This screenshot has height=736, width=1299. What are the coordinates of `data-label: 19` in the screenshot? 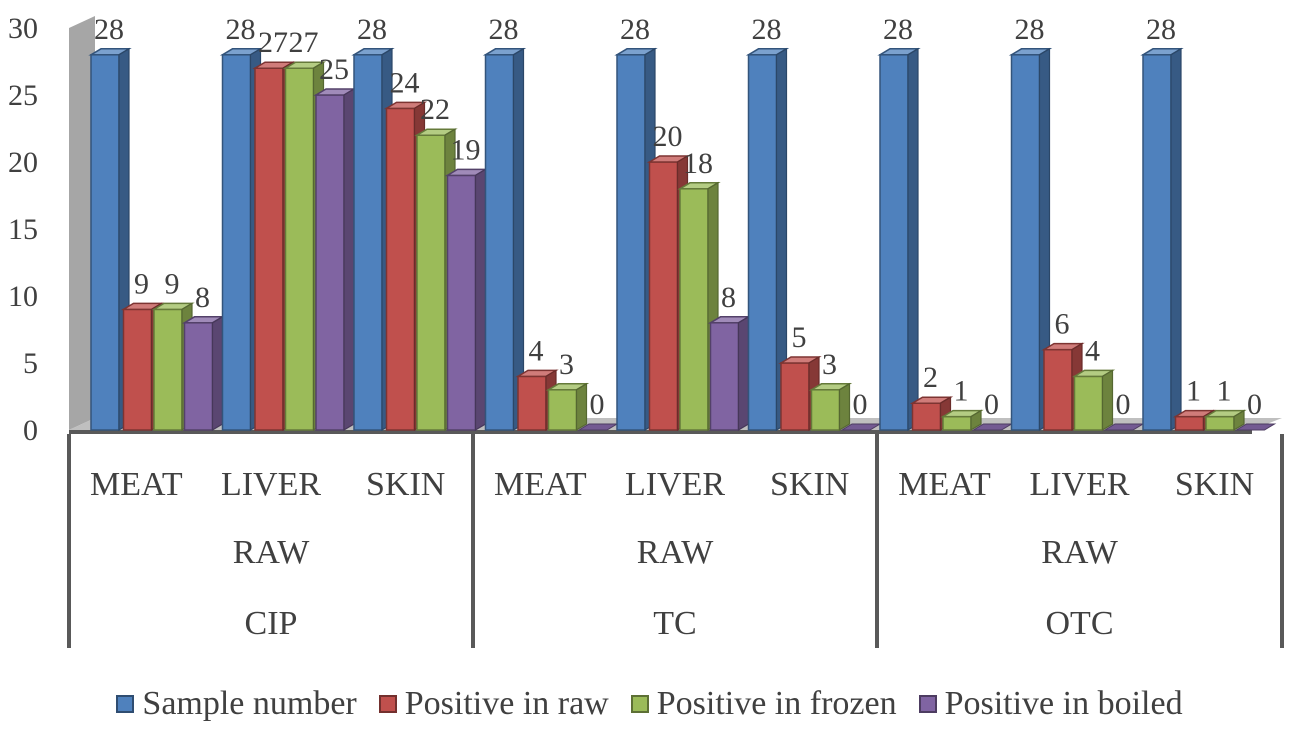 It's located at (466, 149).